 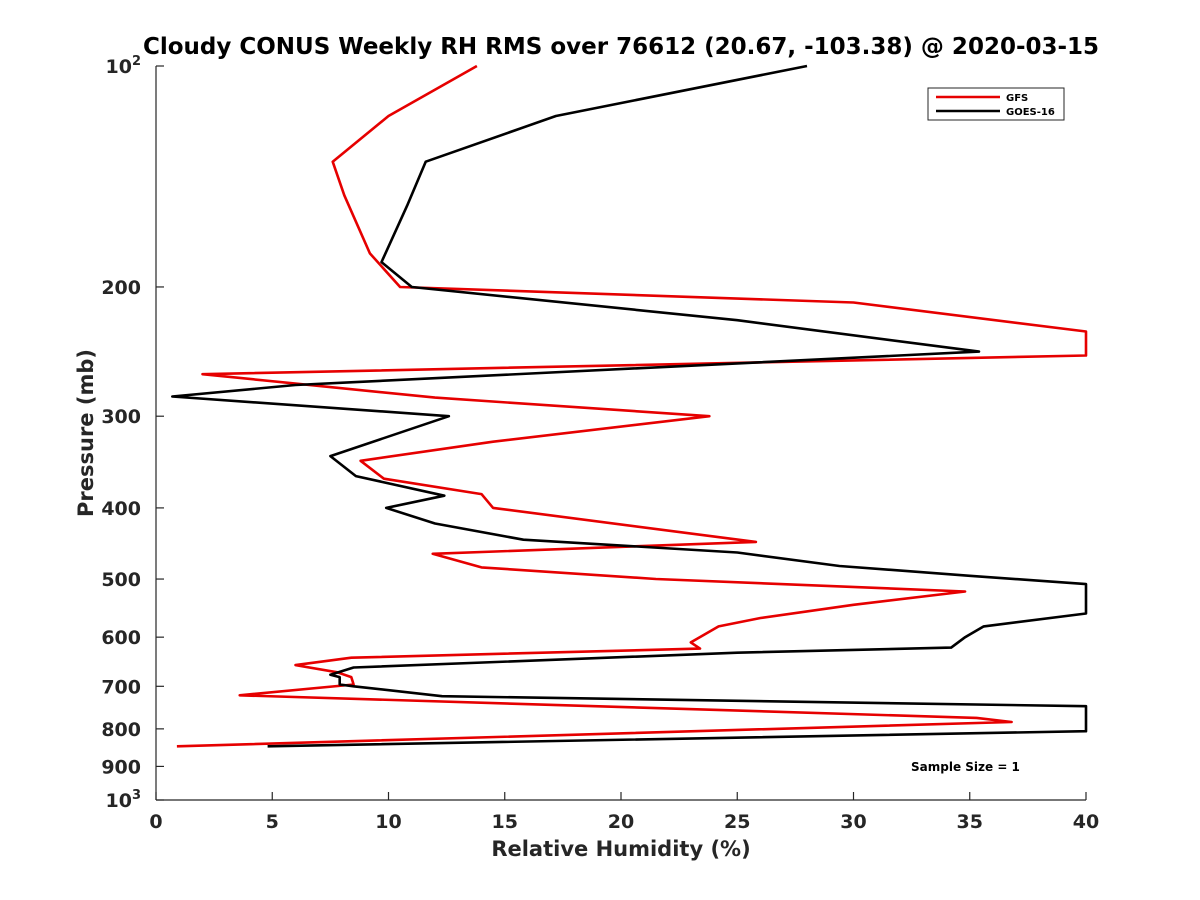 I want to click on y-tick-label: 300, so click(x=121, y=417).